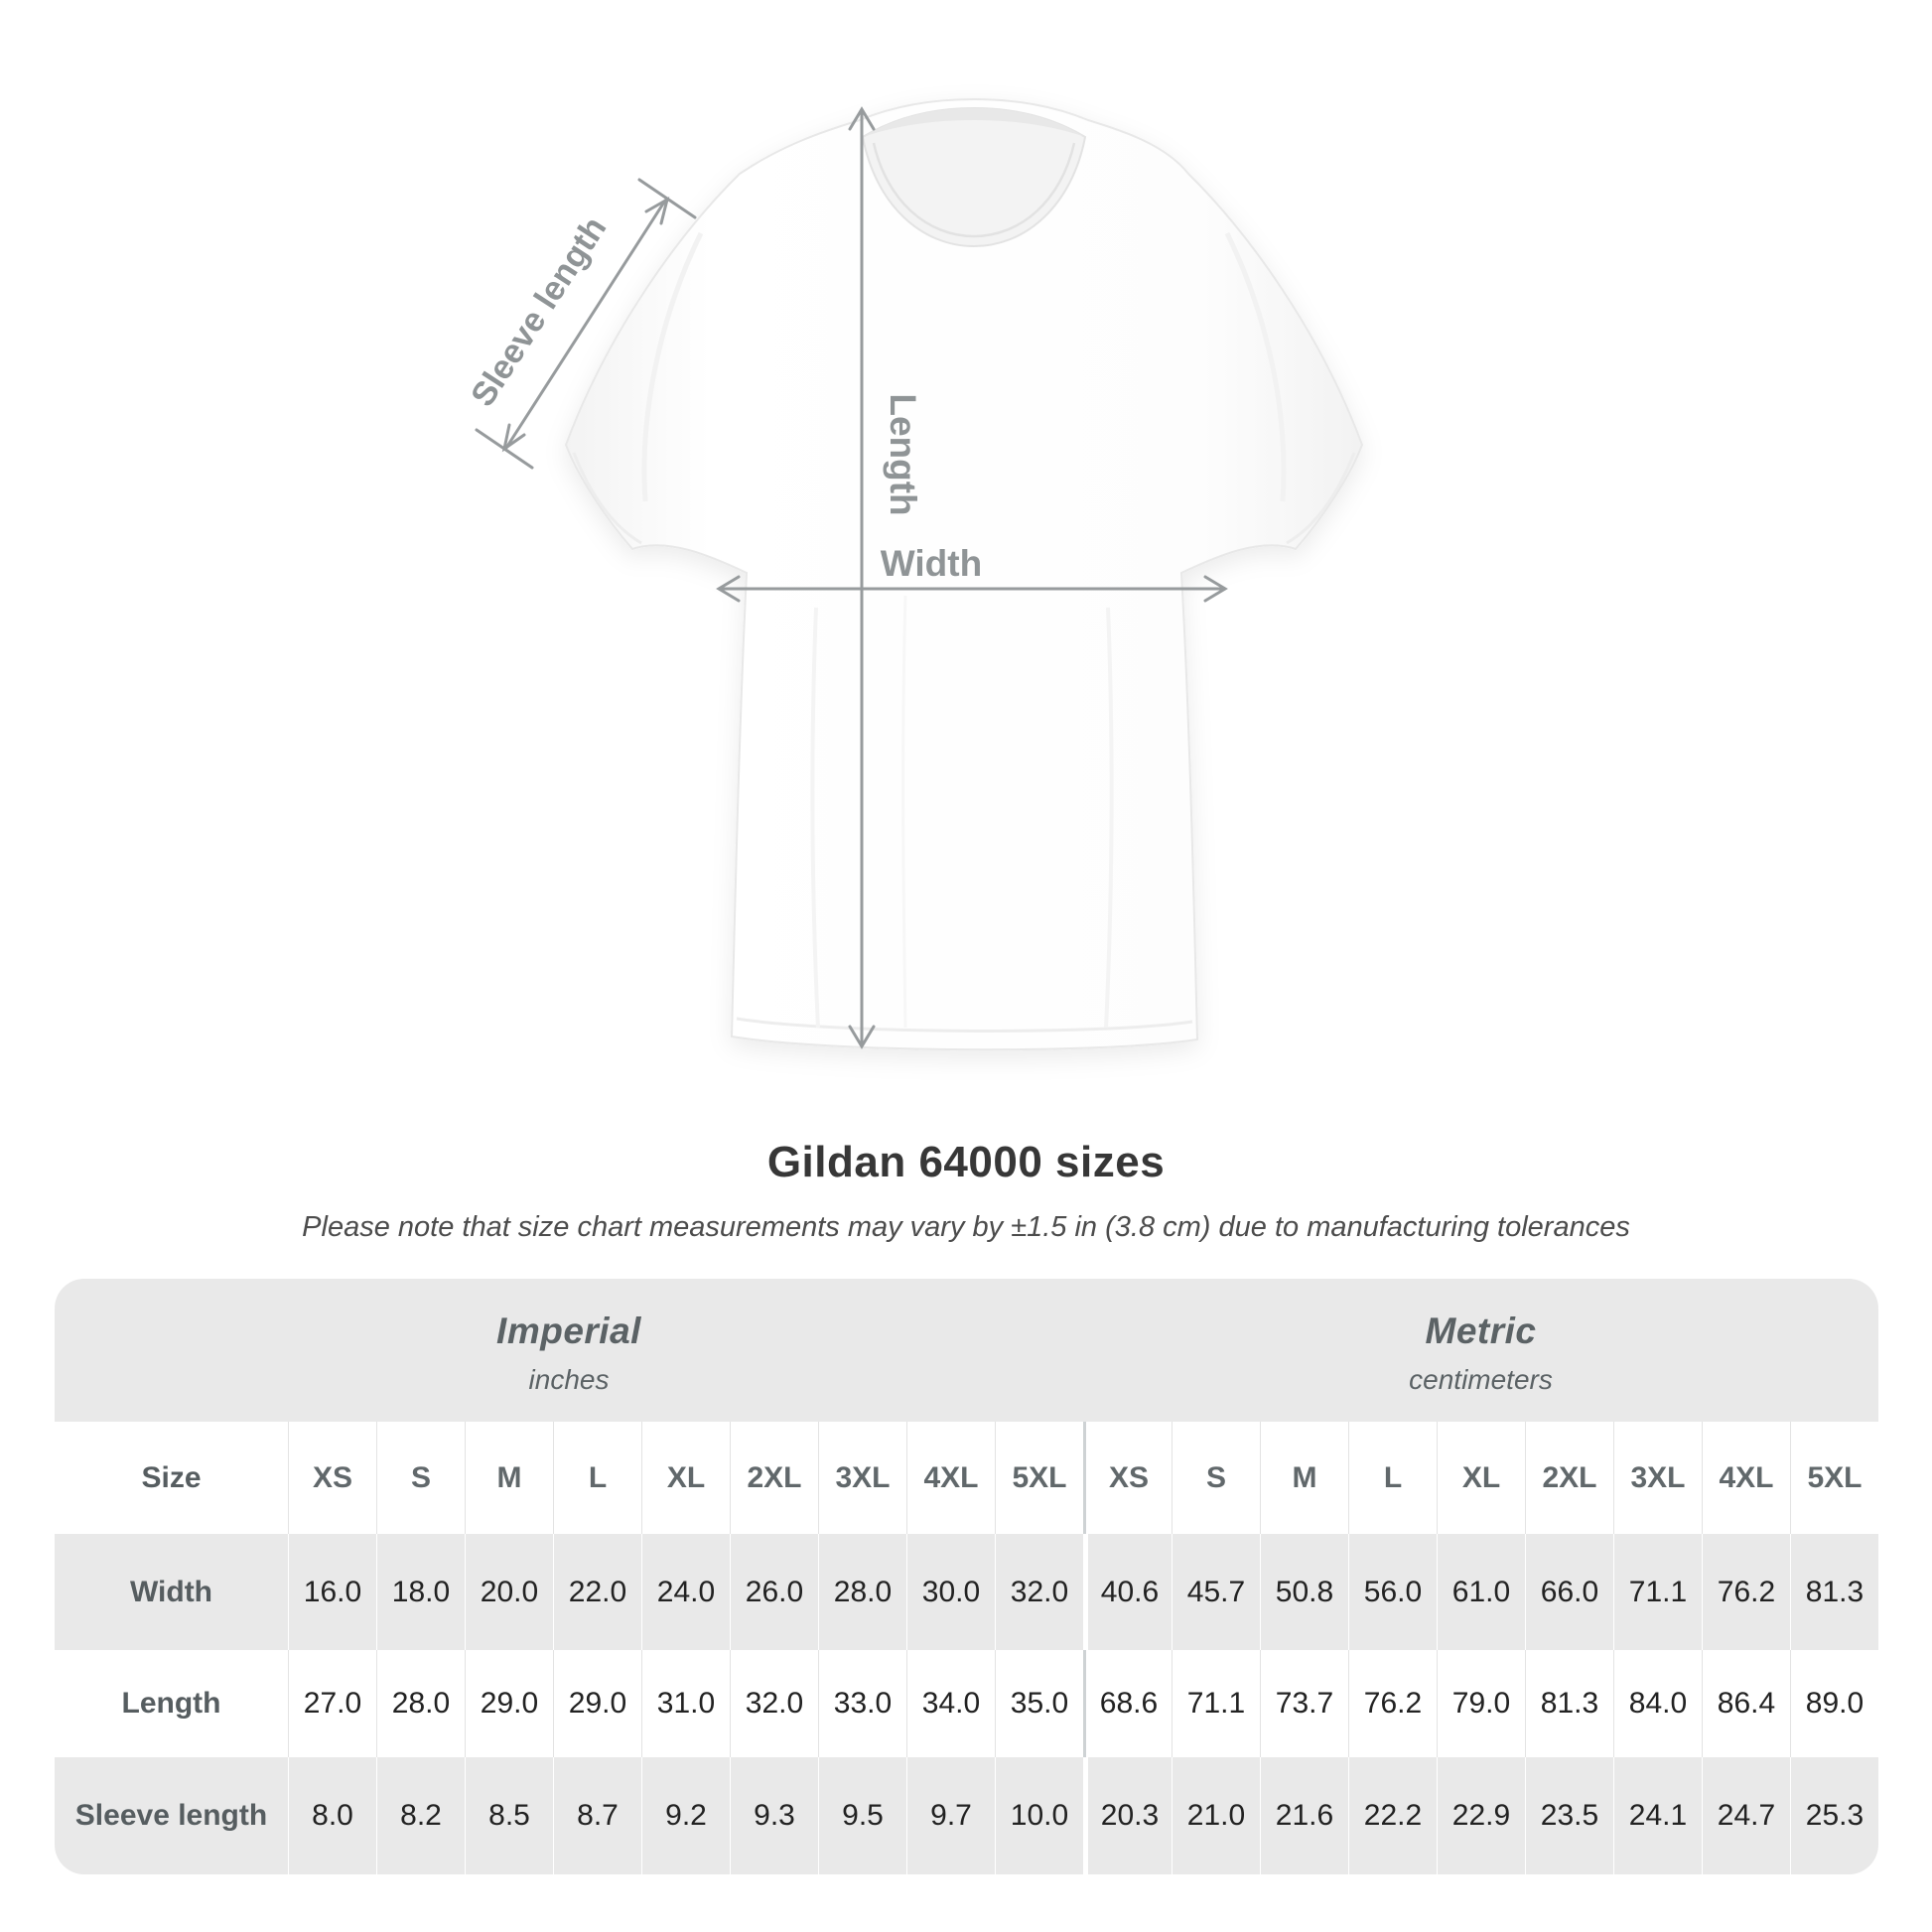  Describe the element at coordinates (171, 1815) in the screenshot. I see `row-label-sleeve-length: Sleeve length` at that location.